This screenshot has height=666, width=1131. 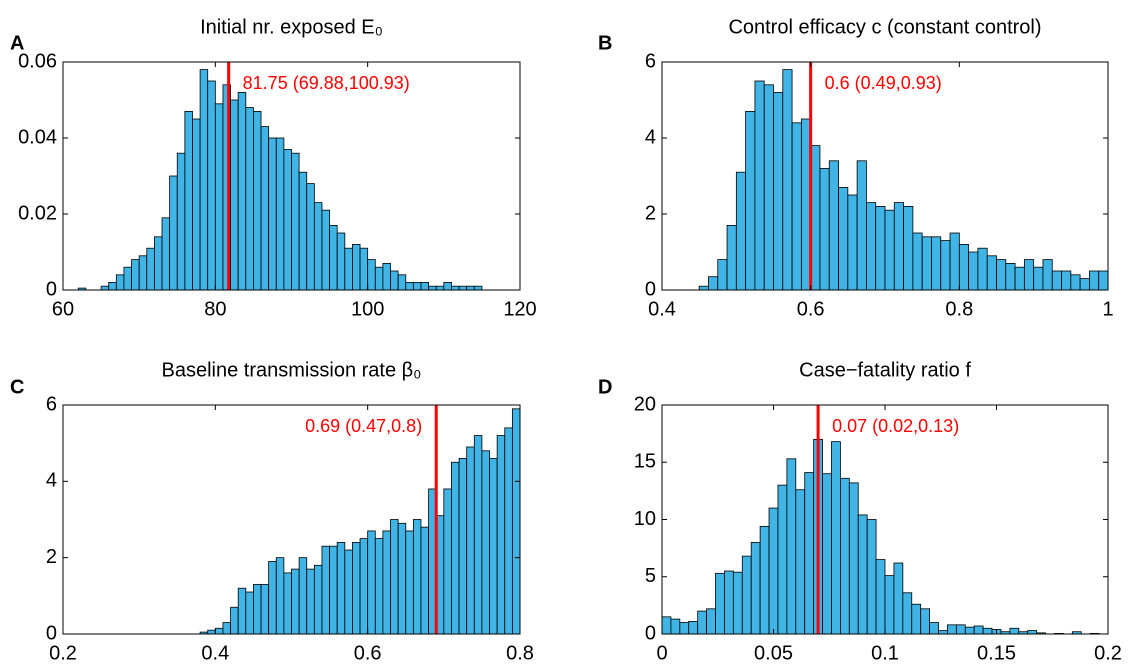 I want to click on y-tick-label: 6, so click(x=51, y=404).